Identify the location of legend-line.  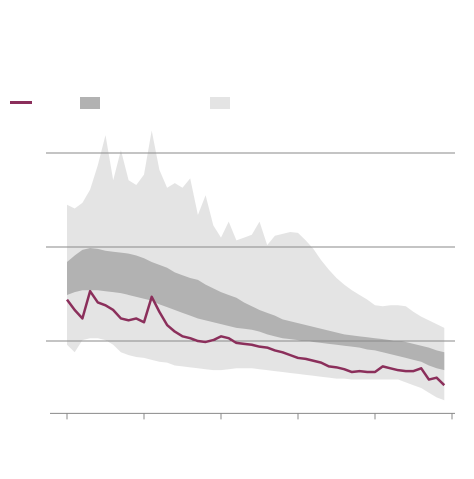
(21, 102).